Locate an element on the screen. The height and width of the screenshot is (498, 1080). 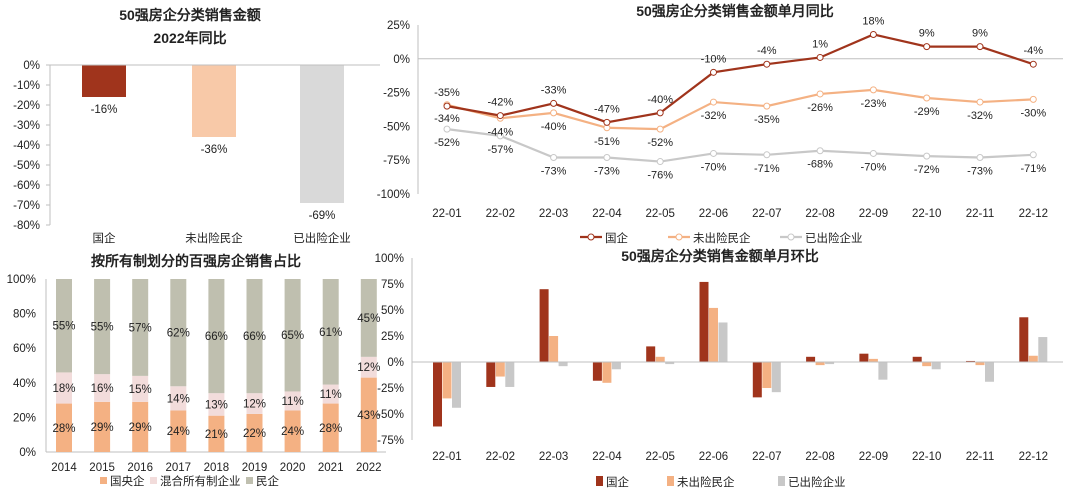
y-tick-label: -70% is located at coordinates (26, 206).